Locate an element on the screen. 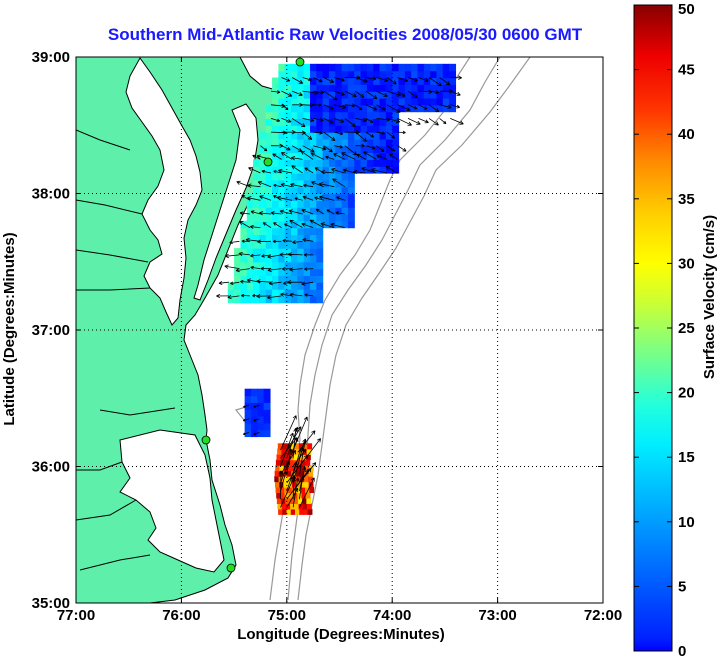 The width and height of the screenshot is (724, 659). y-tick-label: 39:00 is located at coordinates (51, 57).